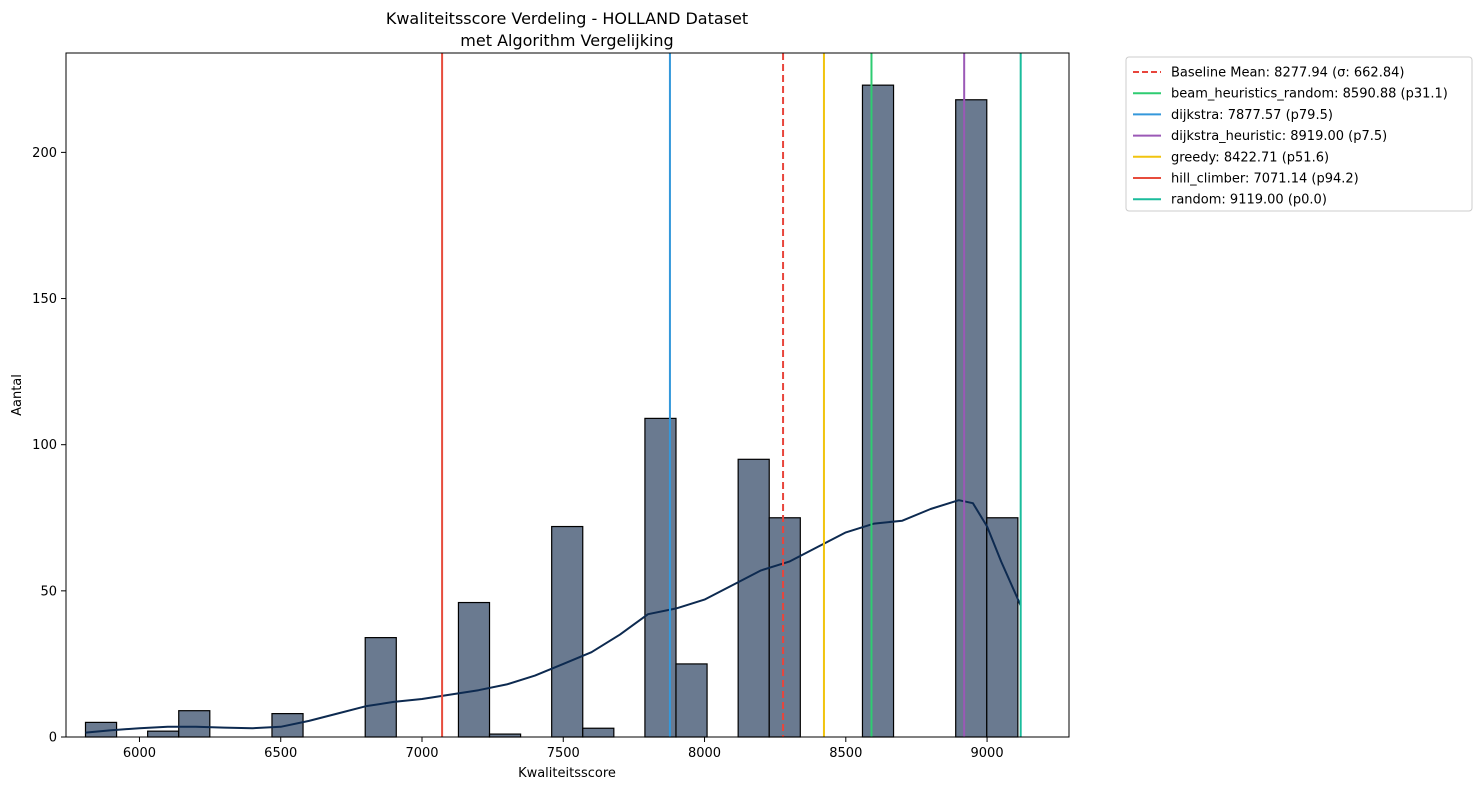 This screenshot has height=794, width=1482. Describe the element at coordinates (566, 40) in the screenshot. I see `chart-title-line2: met Algorithm Vergelijking` at that location.